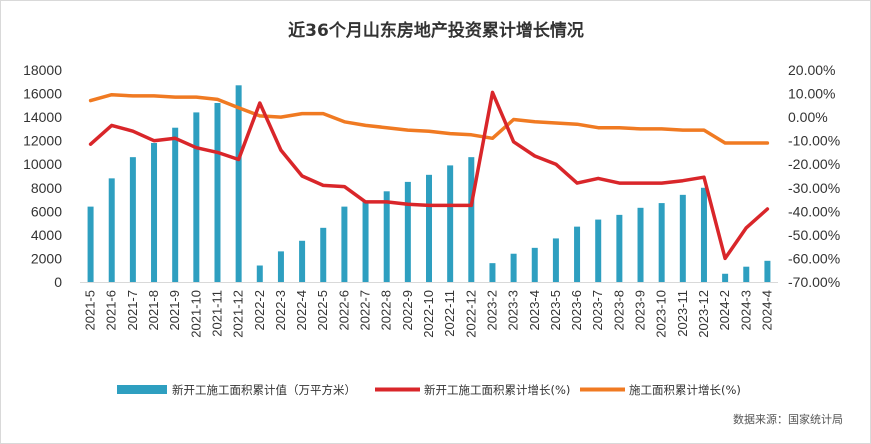  I want to click on chart-title: 近36个月山东房地产投资累计增长情况, so click(436, 30).